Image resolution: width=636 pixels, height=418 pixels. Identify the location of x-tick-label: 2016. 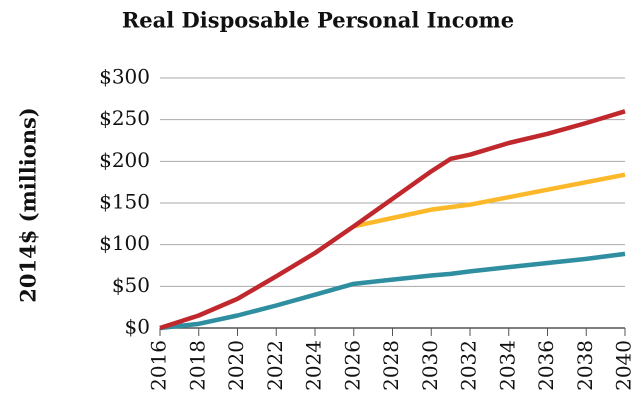
(159, 365).